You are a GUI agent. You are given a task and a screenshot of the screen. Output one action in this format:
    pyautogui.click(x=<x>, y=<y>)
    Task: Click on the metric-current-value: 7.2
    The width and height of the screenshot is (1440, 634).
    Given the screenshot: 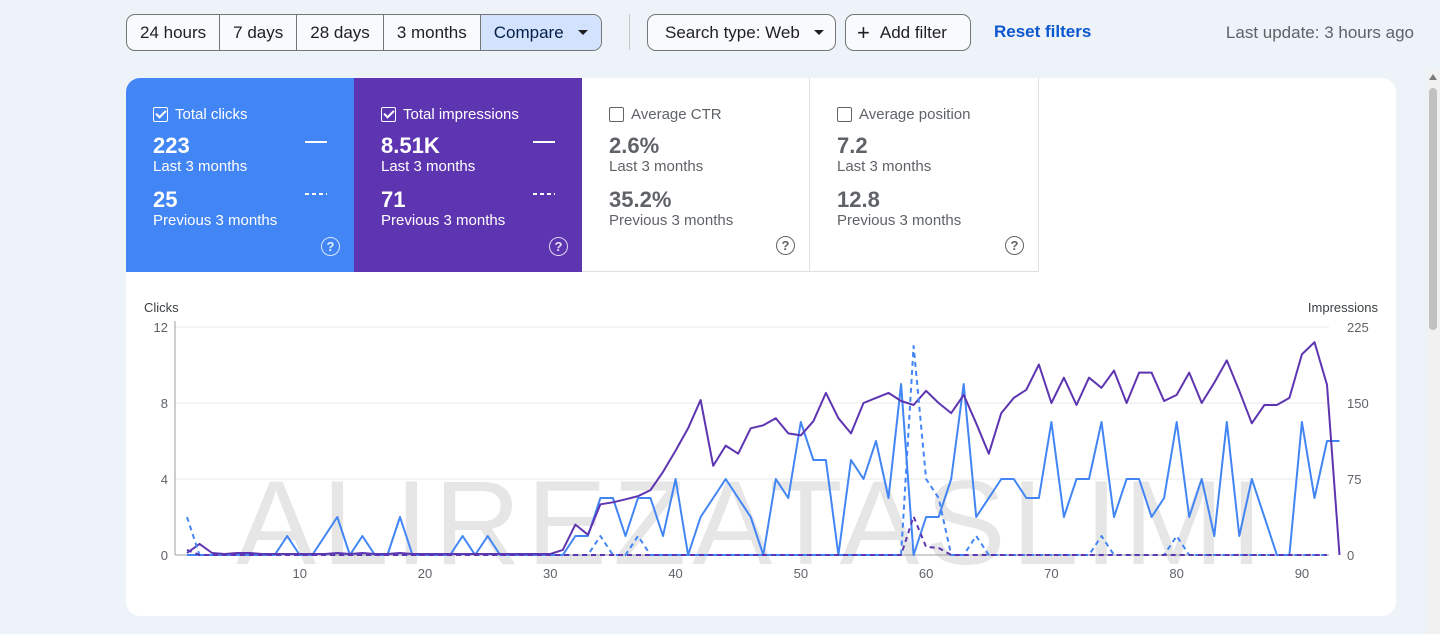 What is the action you would take?
    pyautogui.click(x=852, y=145)
    